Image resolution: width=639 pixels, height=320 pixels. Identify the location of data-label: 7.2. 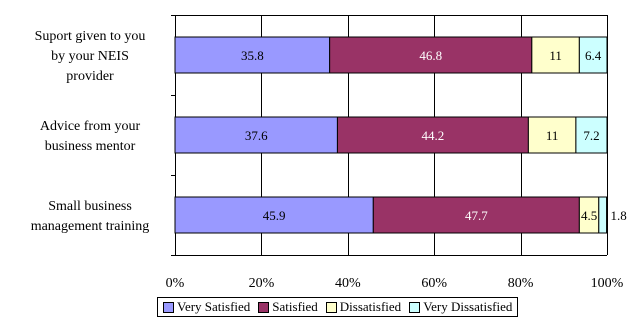
(591, 135).